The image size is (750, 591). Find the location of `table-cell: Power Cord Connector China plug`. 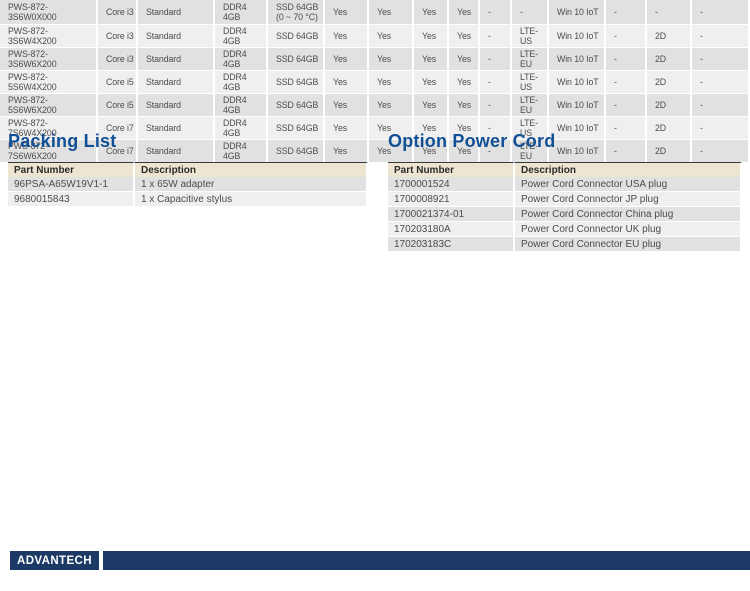

table-cell: Power Cord Connector China plug is located at coordinates (628, 214).